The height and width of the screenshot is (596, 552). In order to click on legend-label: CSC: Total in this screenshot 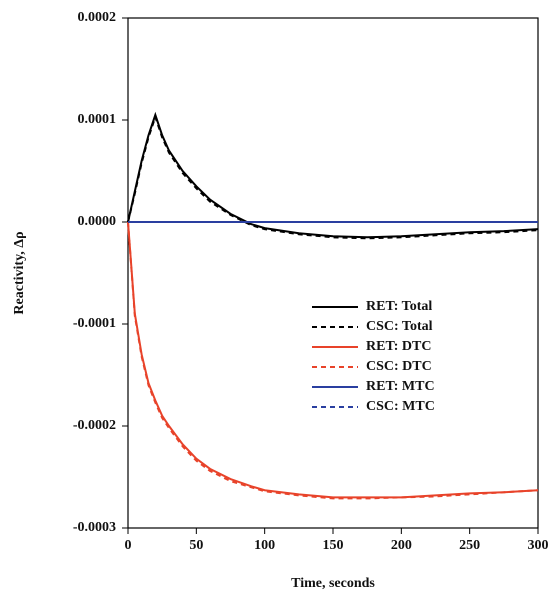, I will do `click(399, 326)`.